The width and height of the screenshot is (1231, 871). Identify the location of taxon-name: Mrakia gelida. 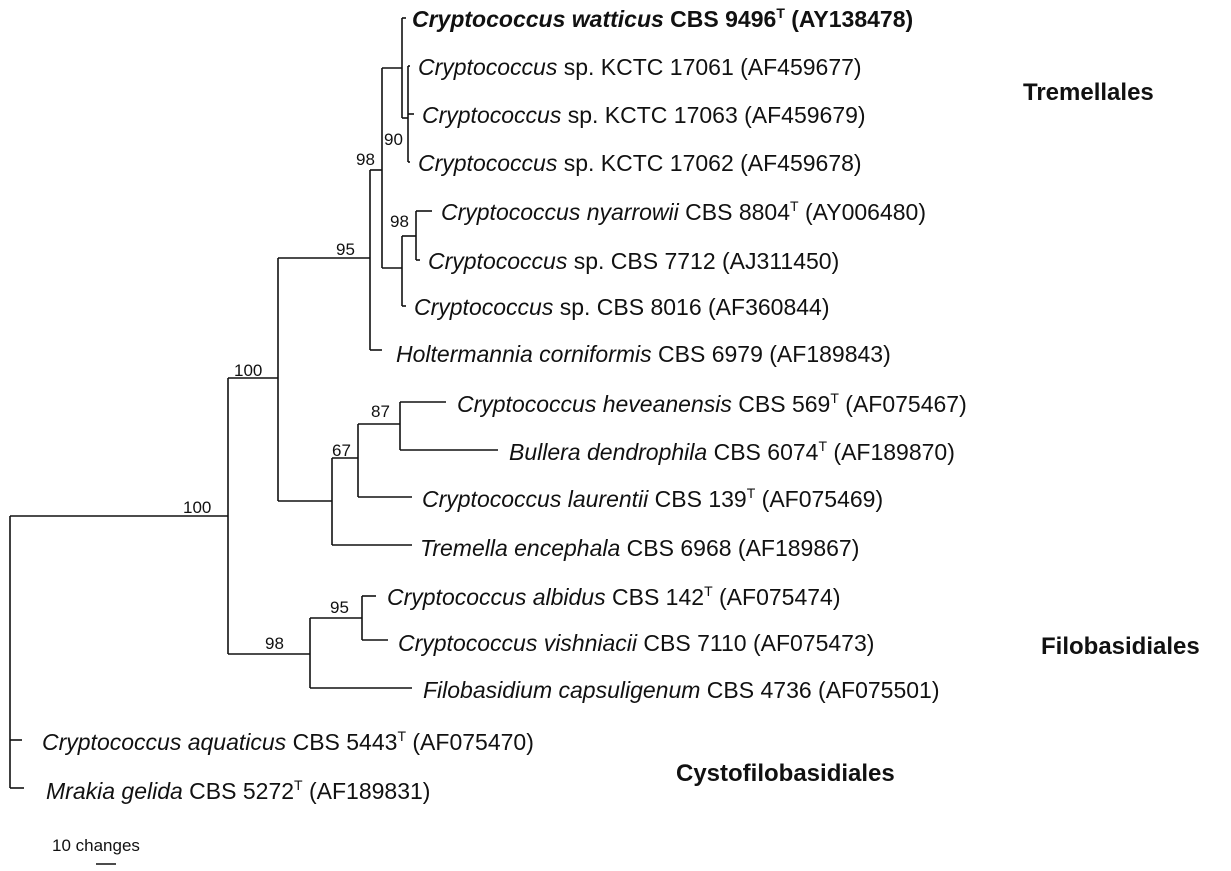
(114, 791).